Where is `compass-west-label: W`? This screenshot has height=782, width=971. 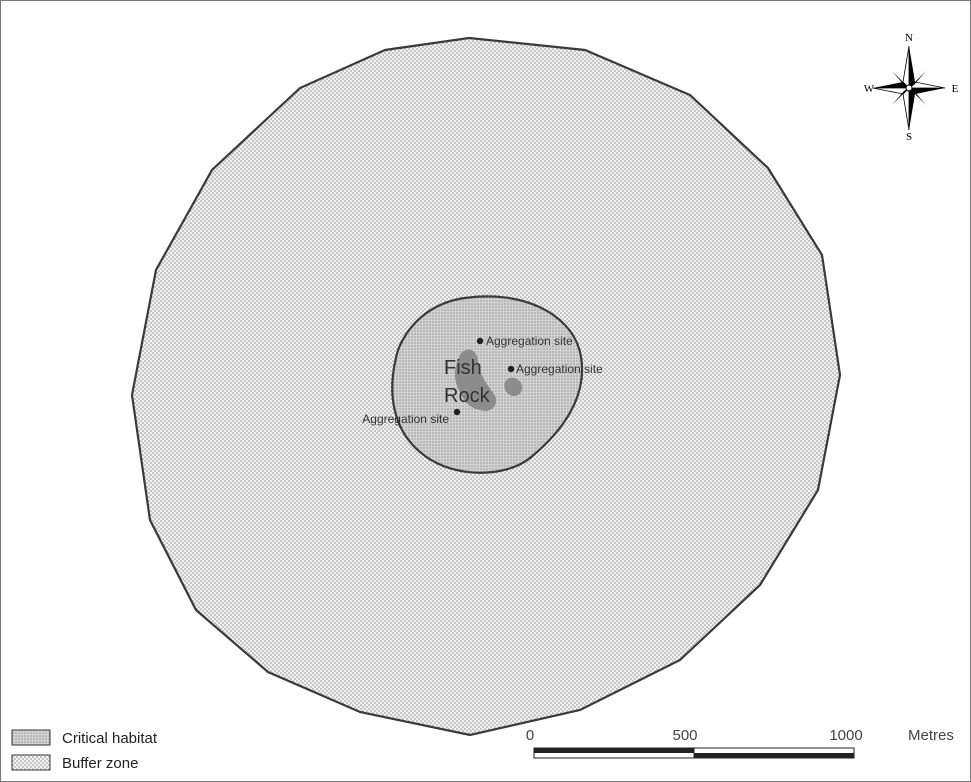
compass-west-label: W is located at coordinates (869, 89).